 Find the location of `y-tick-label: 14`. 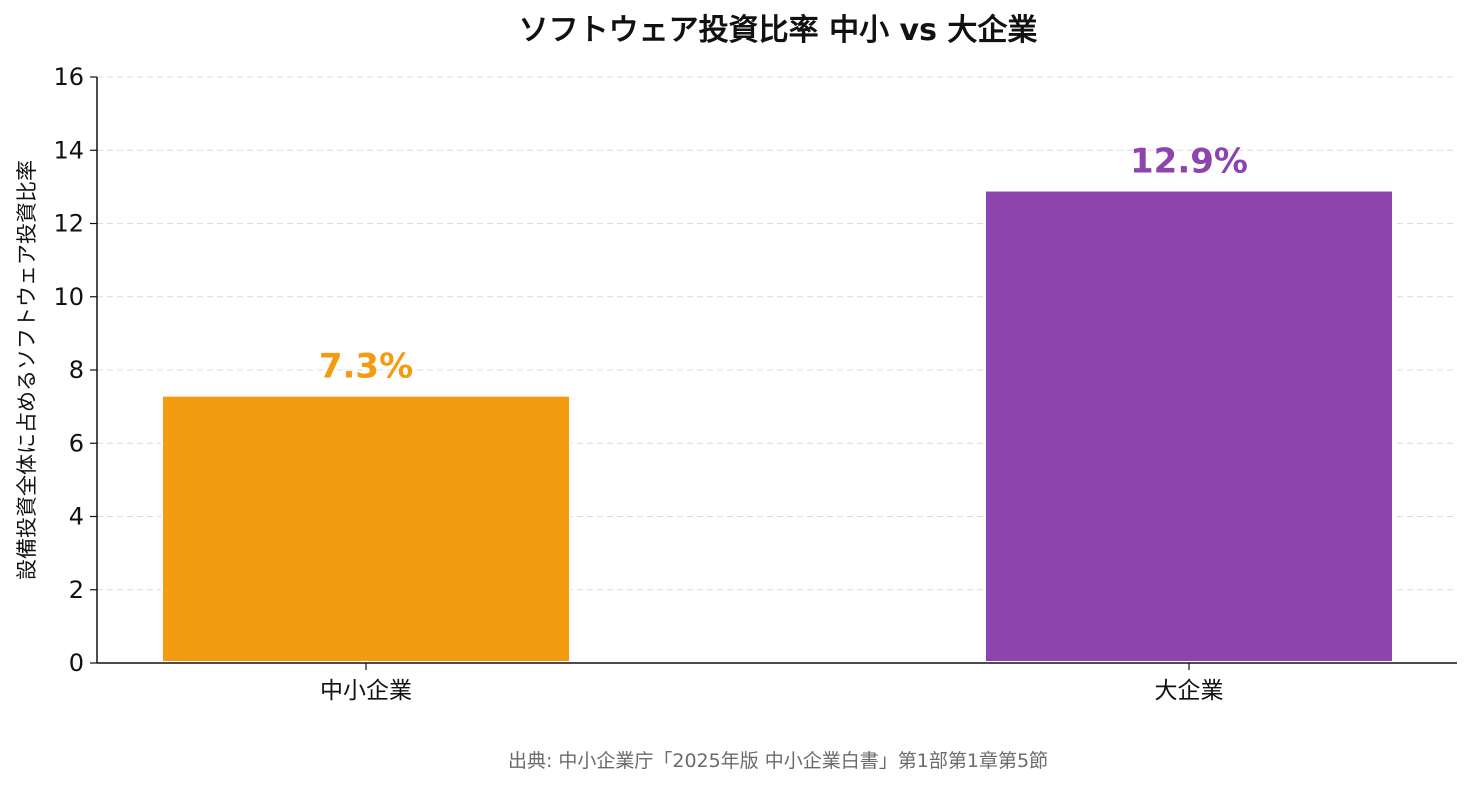

y-tick-label: 14 is located at coordinates (68, 150).